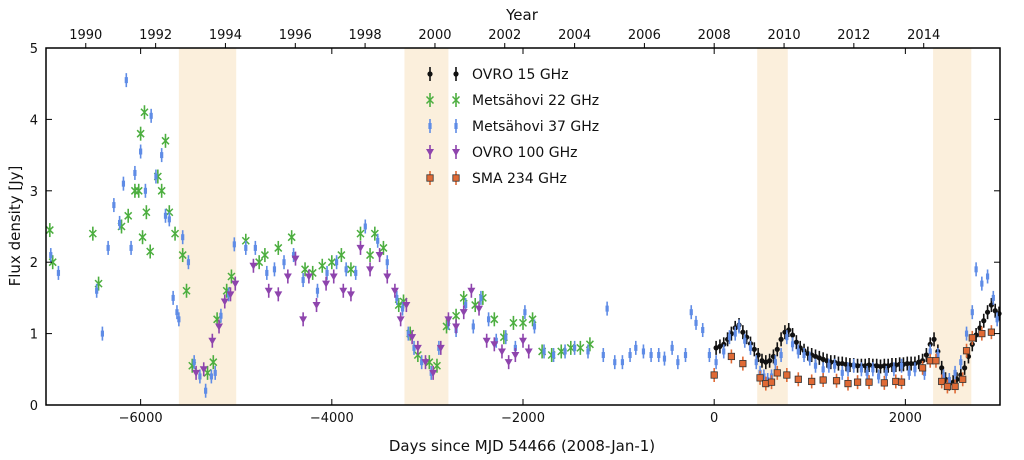  Describe the element at coordinates (434, 35) in the screenshot. I see `year-tick-label: 2000` at that location.